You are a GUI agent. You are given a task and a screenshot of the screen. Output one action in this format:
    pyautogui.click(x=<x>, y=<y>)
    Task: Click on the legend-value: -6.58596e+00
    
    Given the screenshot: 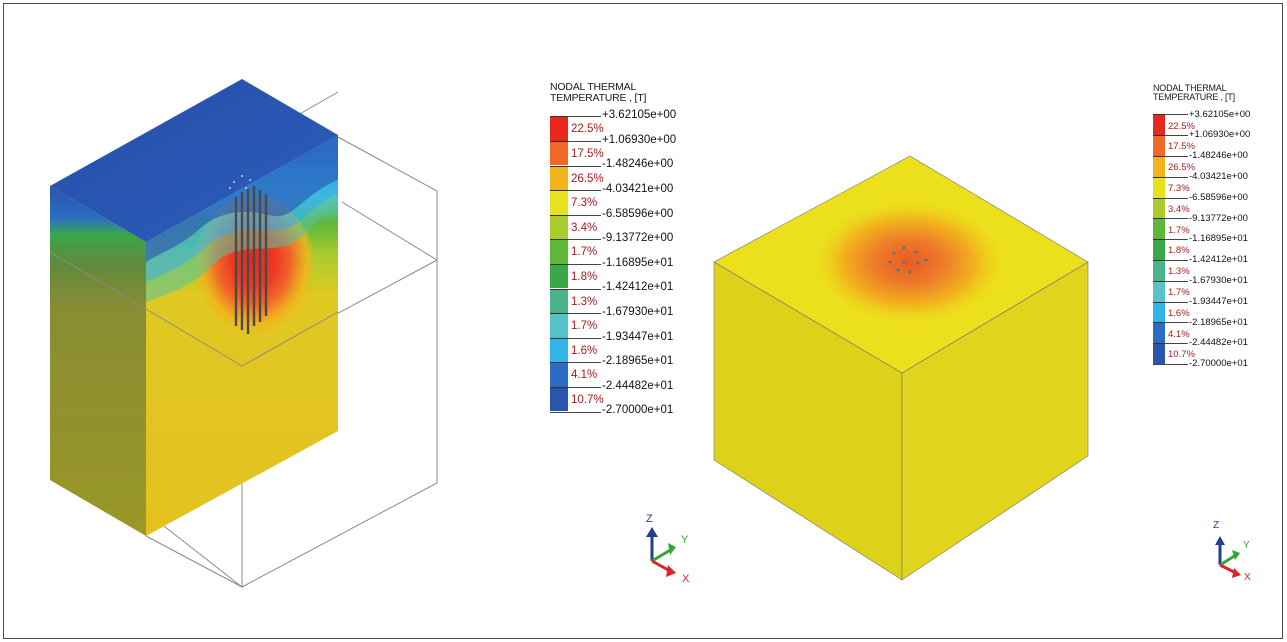 What is the action you would take?
    pyautogui.click(x=638, y=213)
    